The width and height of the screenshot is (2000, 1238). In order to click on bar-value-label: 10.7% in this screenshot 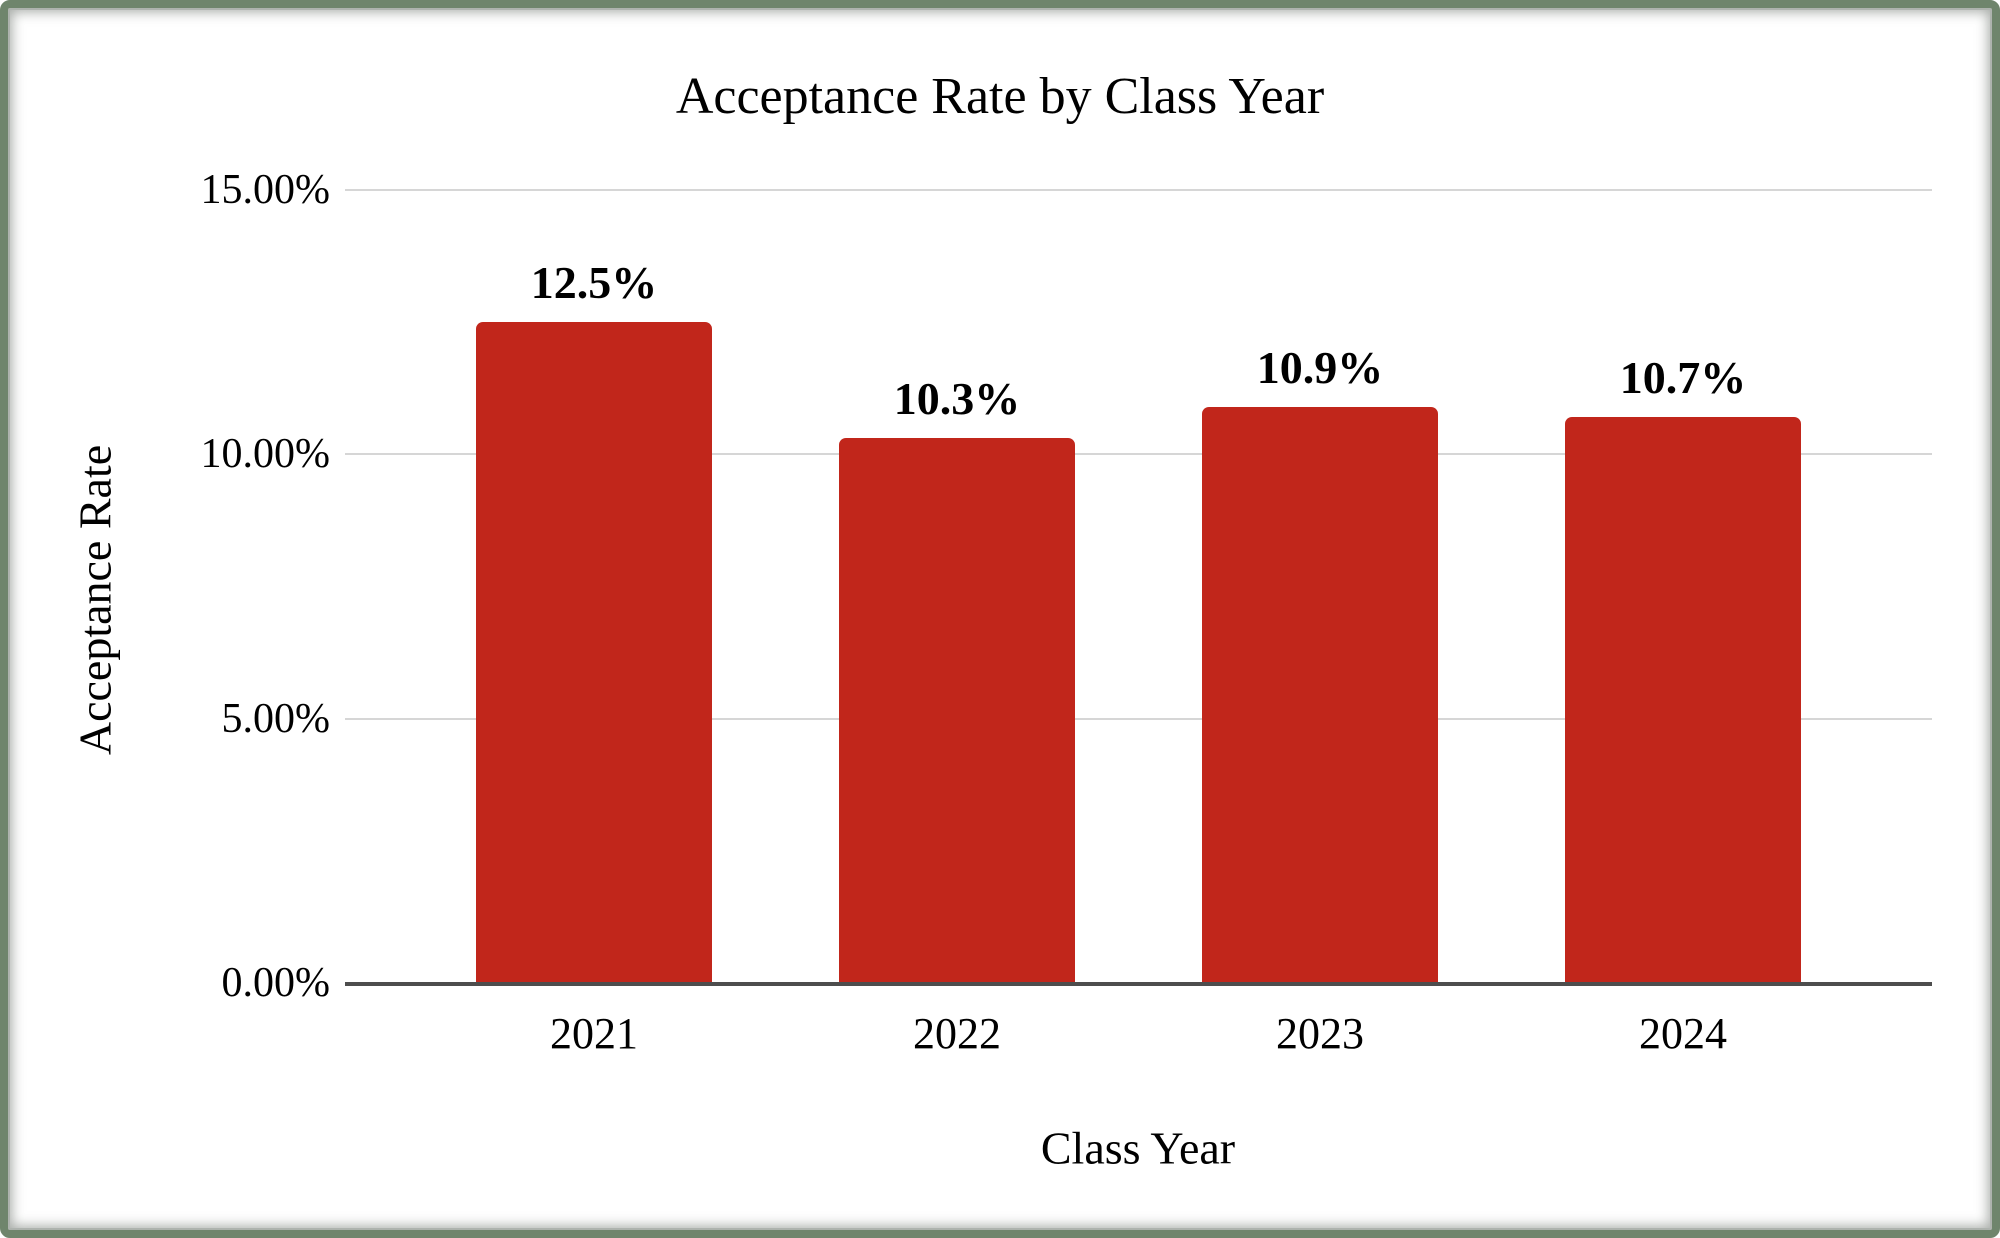, I will do `click(1683, 378)`.